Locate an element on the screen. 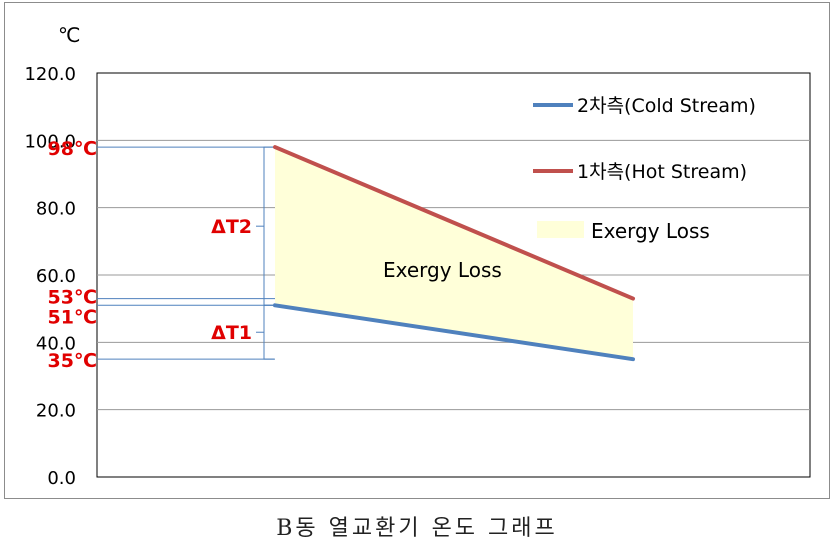 The height and width of the screenshot is (548, 834). annotation-guides is located at coordinates (186, 253).